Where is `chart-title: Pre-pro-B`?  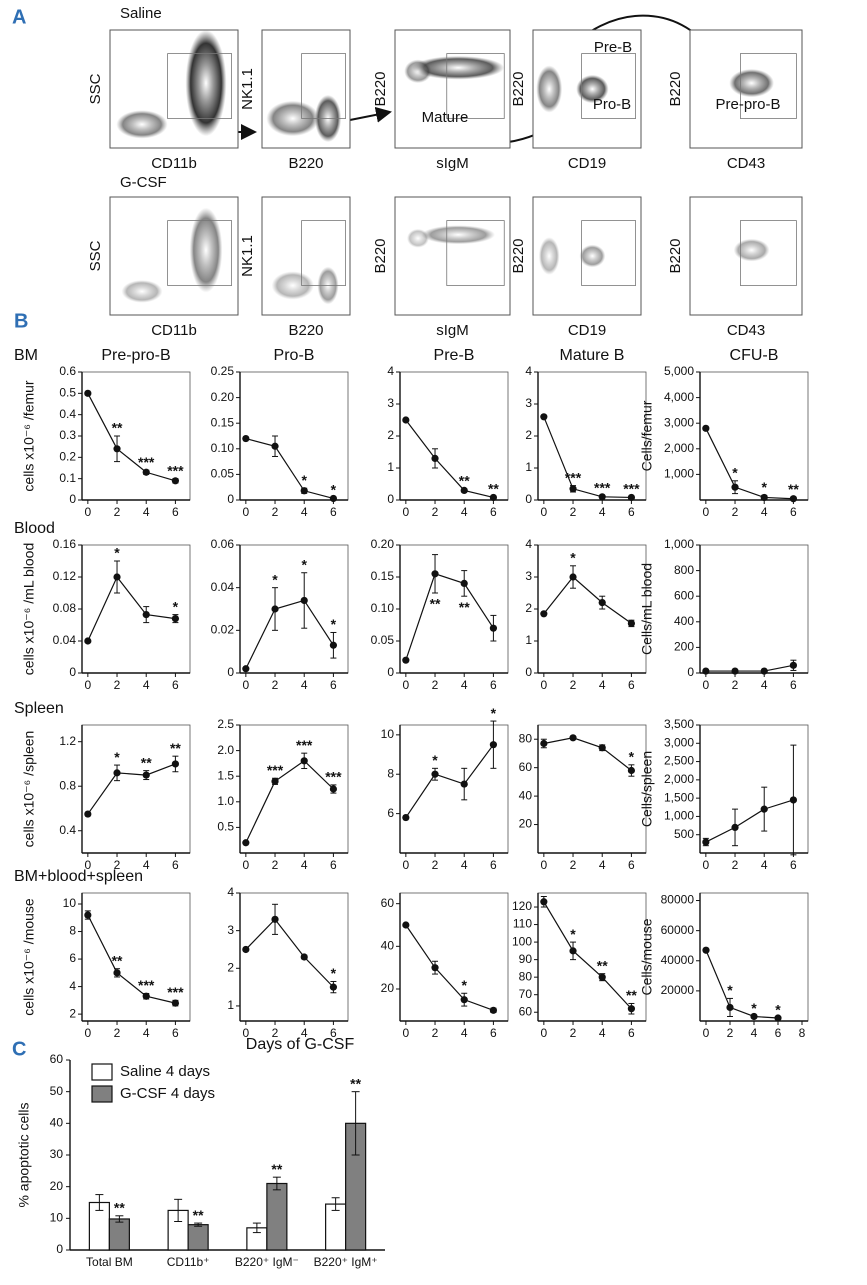
chart-title: Pre-pro-B is located at coordinates (135, 355).